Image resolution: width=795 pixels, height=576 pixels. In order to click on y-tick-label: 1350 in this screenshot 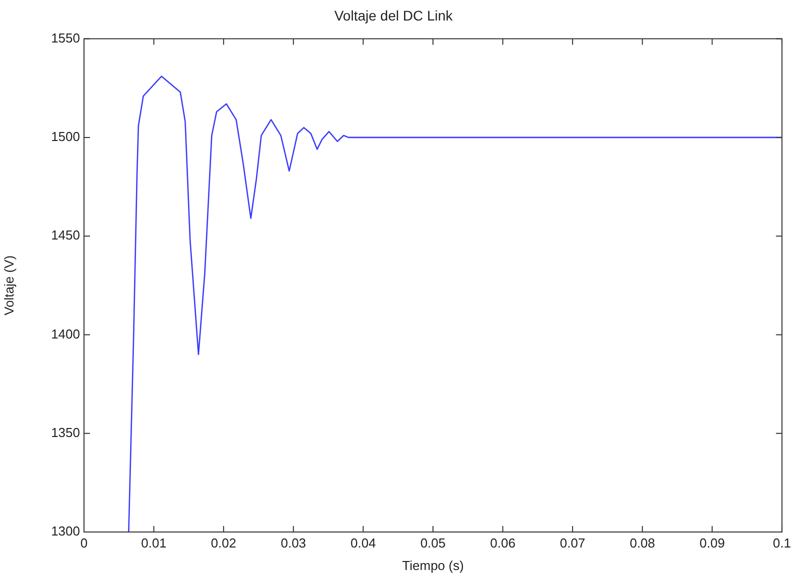, I will do `click(65, 432)`.